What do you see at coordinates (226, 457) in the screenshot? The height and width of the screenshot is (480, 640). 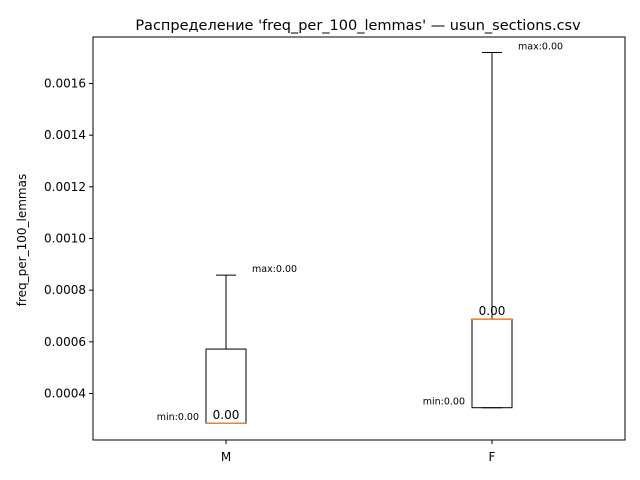 I see `x-tick-label: M` at bounding box center [226, 457].